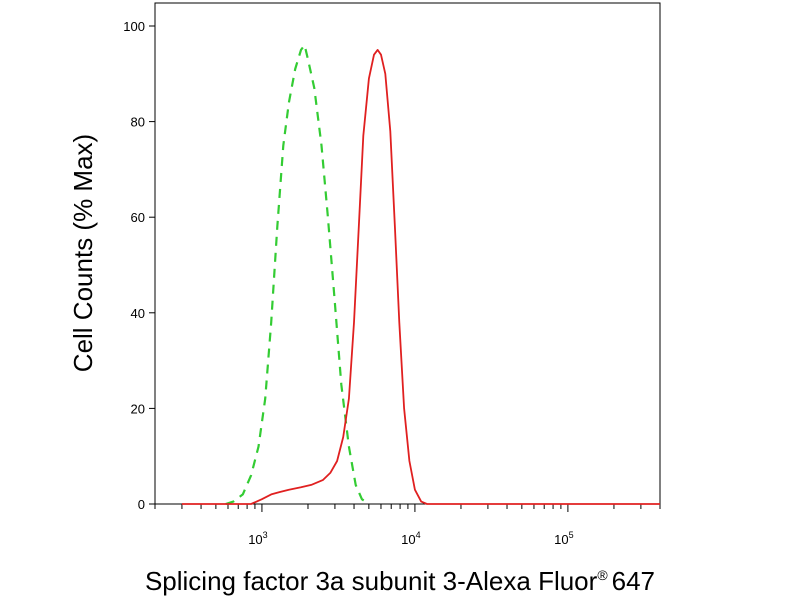  Describe the element at coordinates (138, 408) in the screenshot. I see `y-tick-label: 20` at that location.